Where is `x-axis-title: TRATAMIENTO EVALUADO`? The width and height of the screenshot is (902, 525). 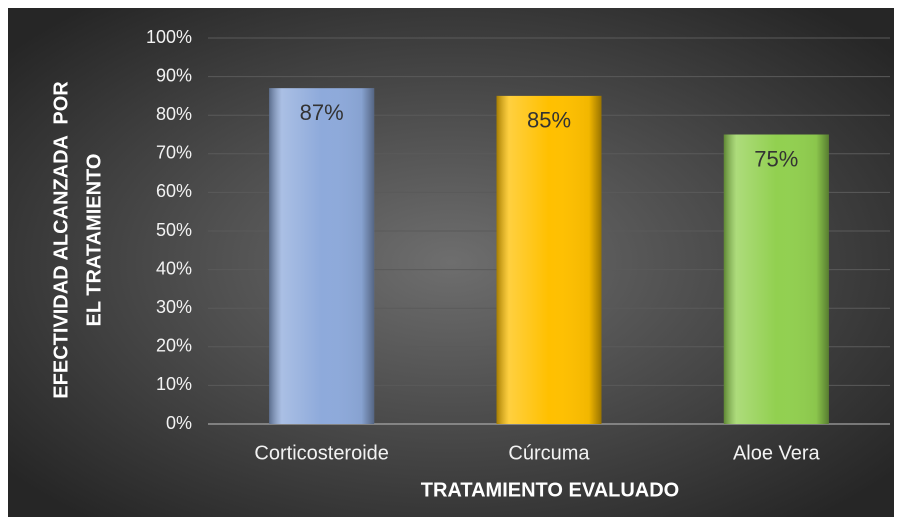
x-axis-title: TRATAMIENTO EVALUADO is located at coordinates (550, 490).